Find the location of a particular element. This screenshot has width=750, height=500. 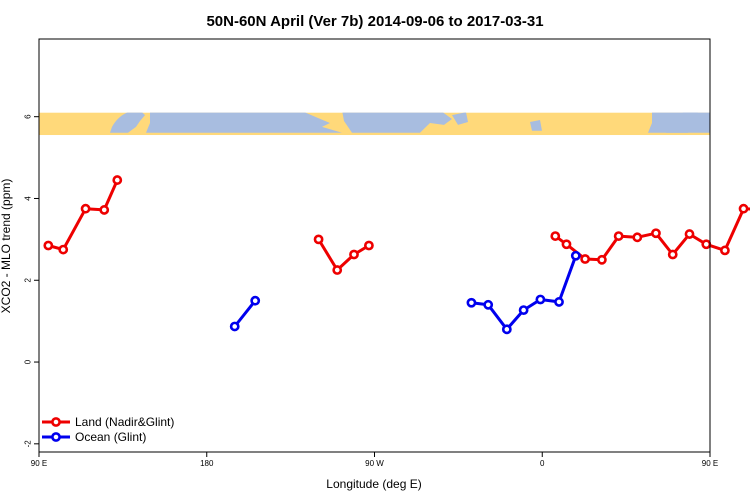

x-tick-label: 180 is located at coordinates (207, 463).